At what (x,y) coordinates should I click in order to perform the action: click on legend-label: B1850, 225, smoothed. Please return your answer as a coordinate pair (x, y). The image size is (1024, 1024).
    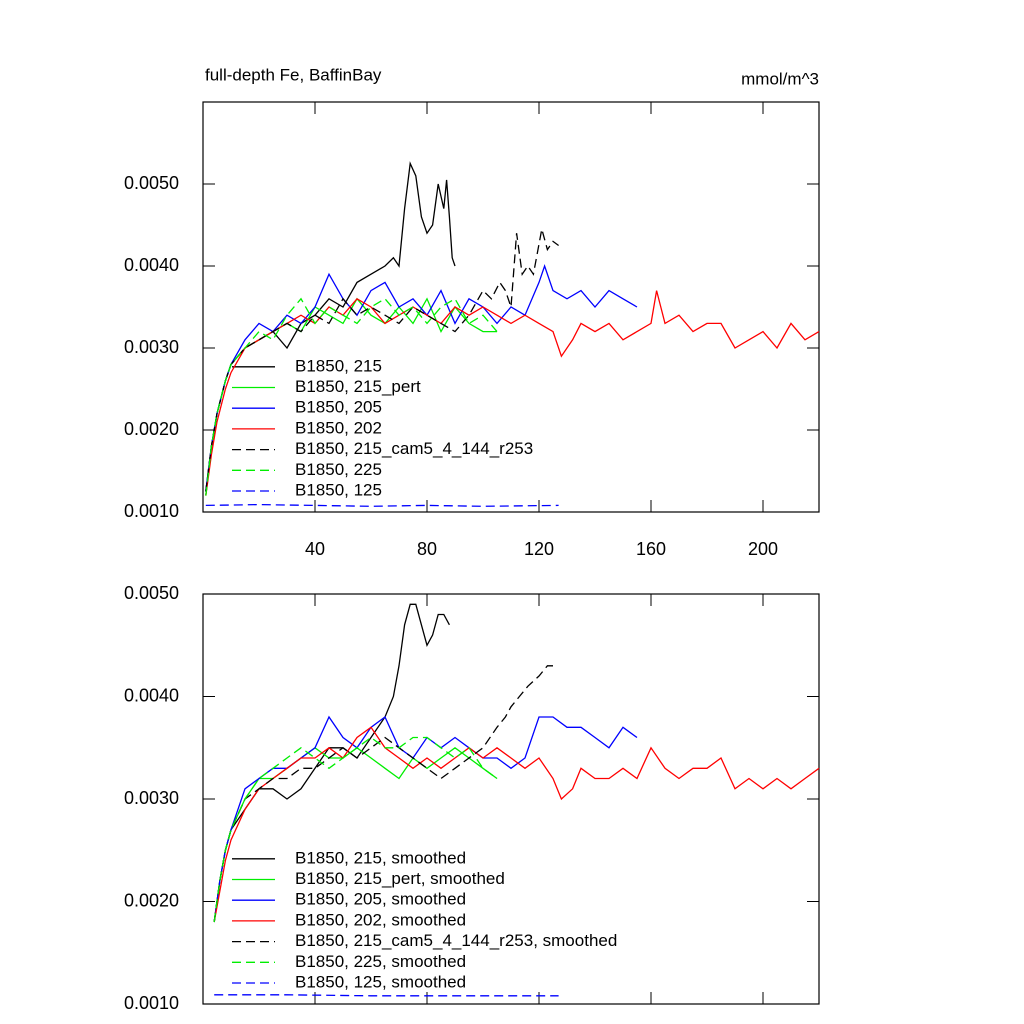
    Looking at the image, I should click on (380, 961).